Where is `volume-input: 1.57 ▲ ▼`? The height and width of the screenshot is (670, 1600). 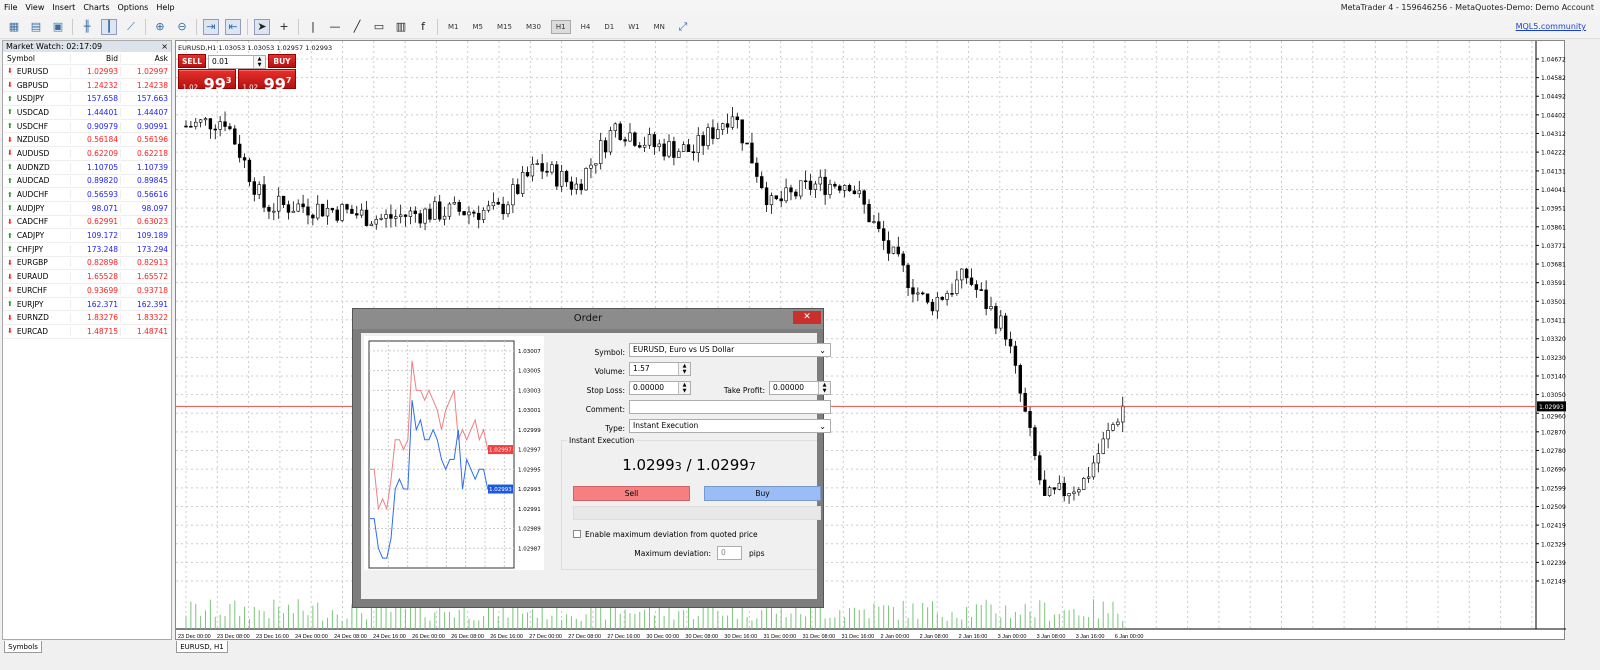 volume-input: 1.57 ▲ ▼ is located at coordinates (660, 369).